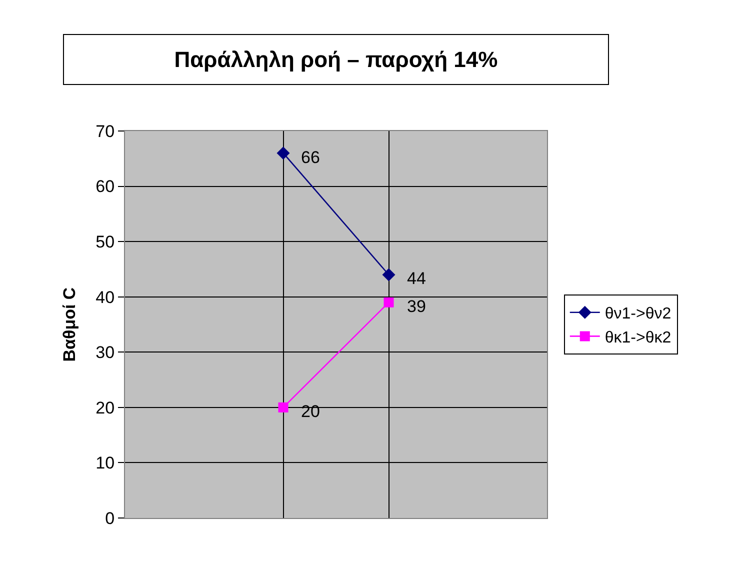  What do you see at coordinates (105, 297) in the screenshot?
I see `y-tick-label: 40` at bounding box center [105, 297].